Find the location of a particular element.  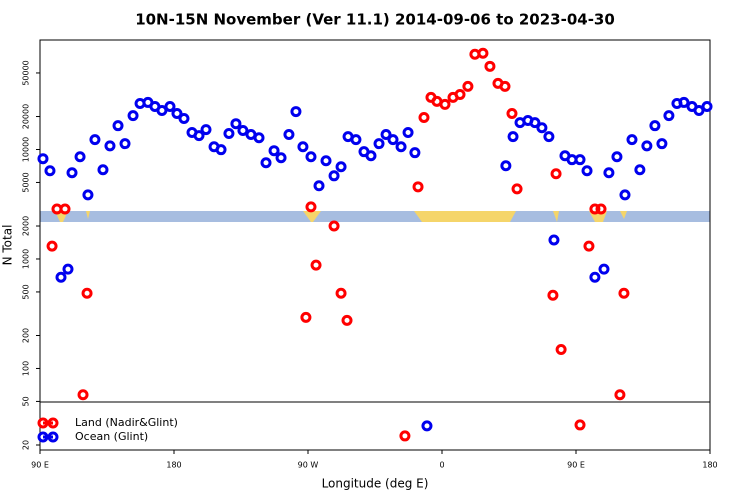

y-tick-label: 2000 is located at coordinates (26, 226).